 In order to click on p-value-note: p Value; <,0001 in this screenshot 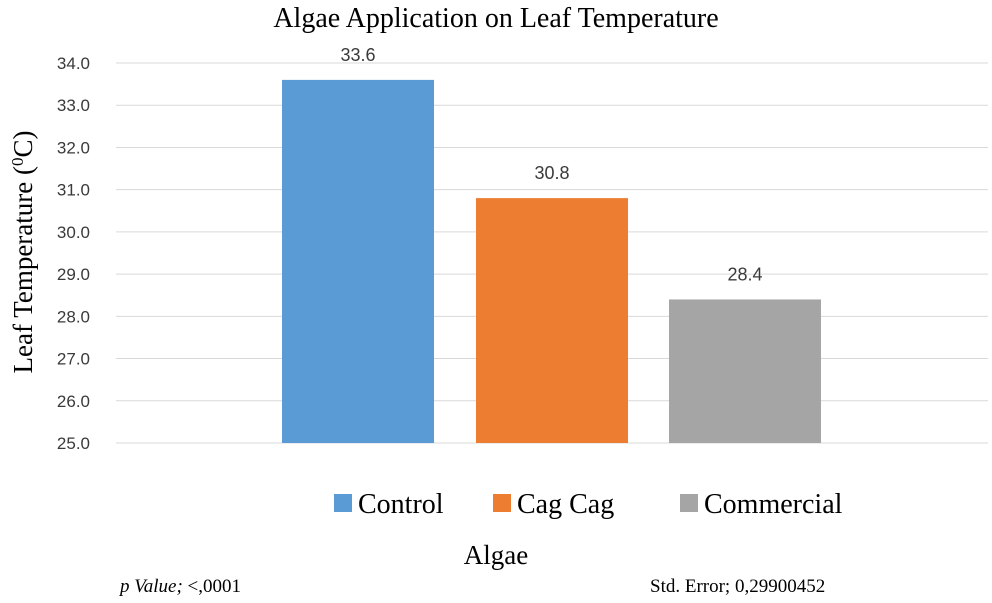, I will do `click(179, 586)`.